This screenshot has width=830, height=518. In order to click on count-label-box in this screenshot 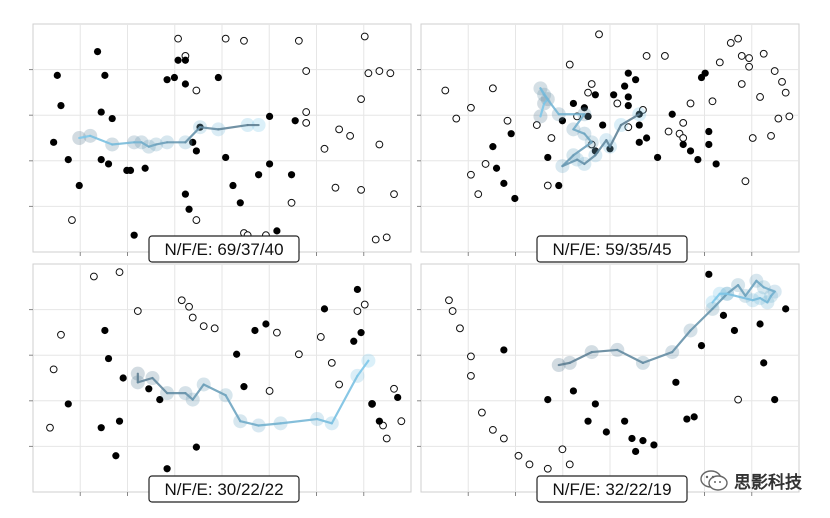, I will do `click(224, 249)`.